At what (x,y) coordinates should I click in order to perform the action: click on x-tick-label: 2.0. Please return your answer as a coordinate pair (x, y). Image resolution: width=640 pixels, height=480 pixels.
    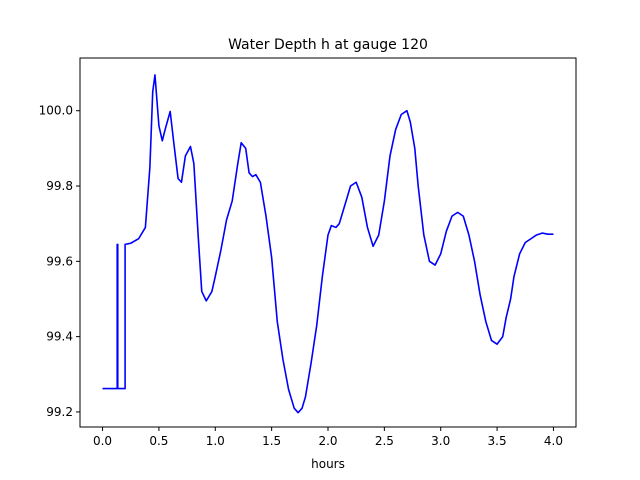
    Looking at the image, I should click on (327, 441).